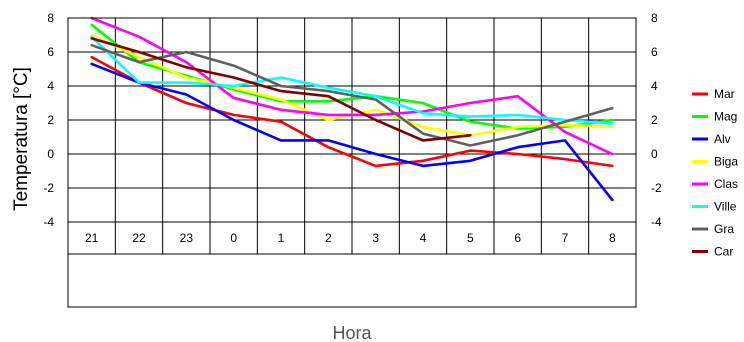 The height and width of the screenshot is (342, 744). What do you see at coordinates (726, 162) in the screenshot?
I see `legend-label-biga: Biga` at bounding box center [726, 162].